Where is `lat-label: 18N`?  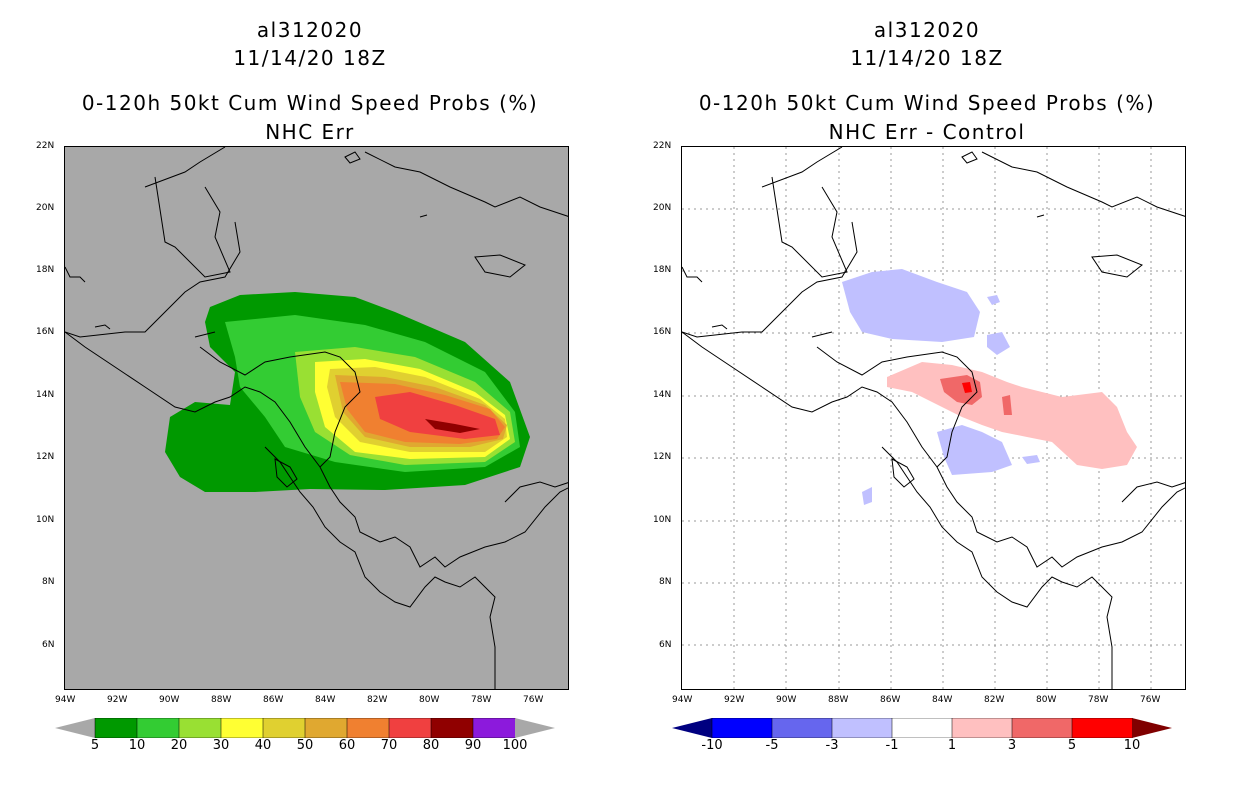
lat-label: 18N is located at coordinates (662, 270).